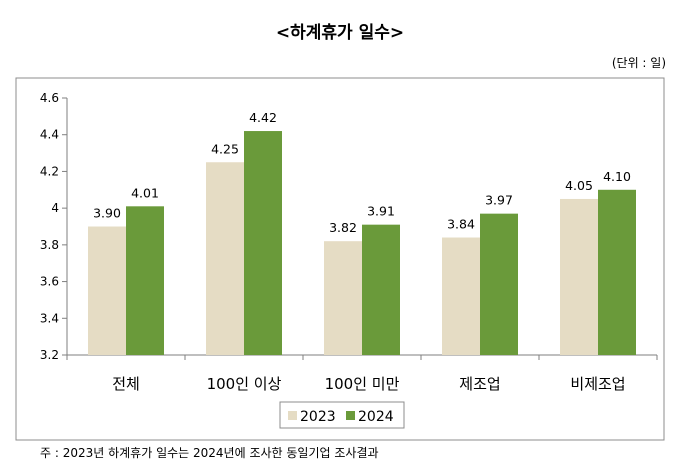  I want to click on legend-label: 2024, so click(376, 417).